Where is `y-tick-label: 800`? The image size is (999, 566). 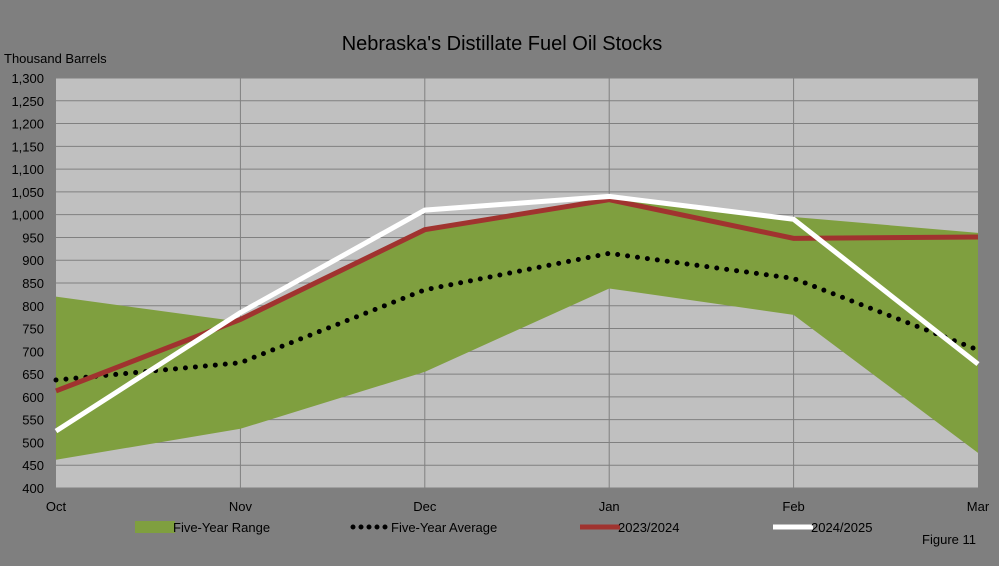 y-tick-label: 800 is located at coordinates (33, 306).